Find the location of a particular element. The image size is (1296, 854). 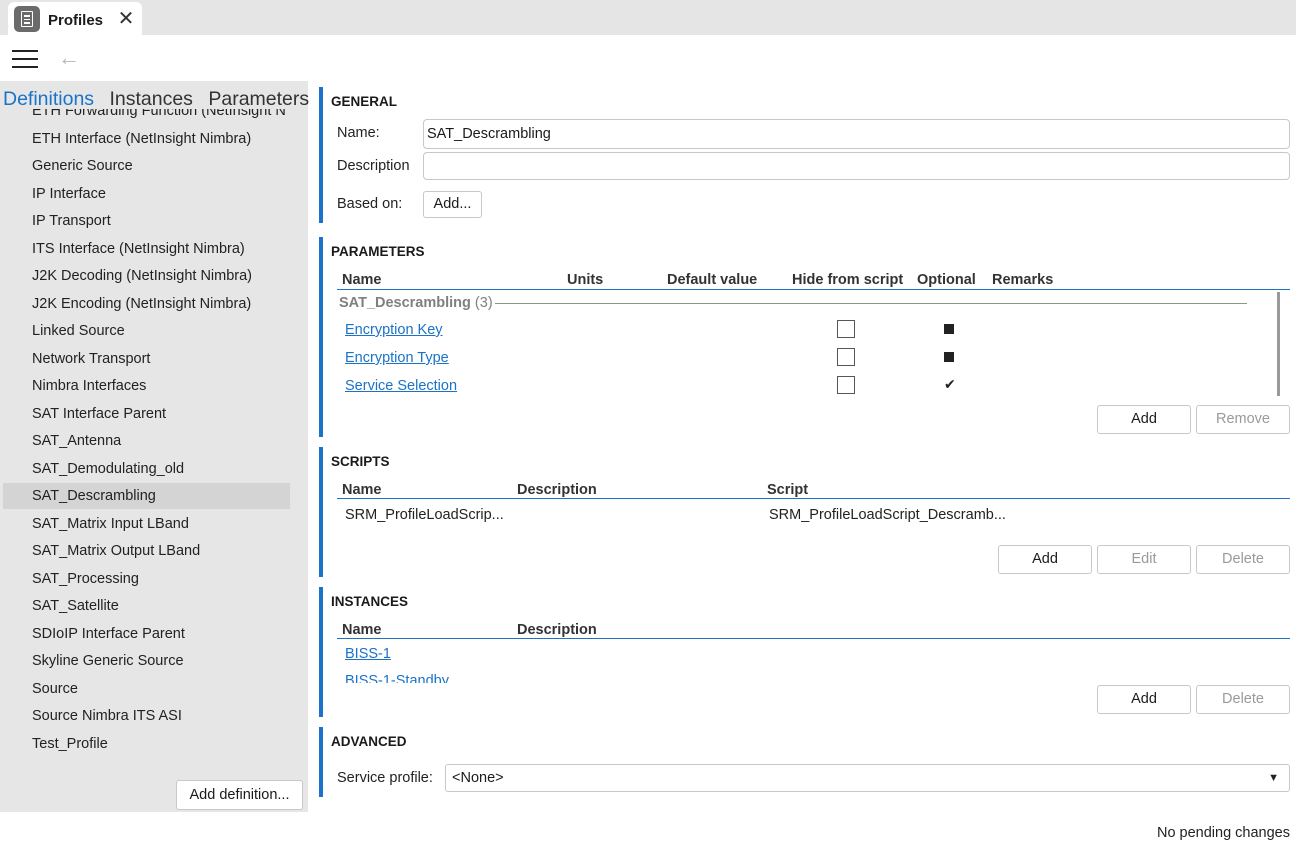

section-title: INSTANCES is located at coordinates (370, 601).